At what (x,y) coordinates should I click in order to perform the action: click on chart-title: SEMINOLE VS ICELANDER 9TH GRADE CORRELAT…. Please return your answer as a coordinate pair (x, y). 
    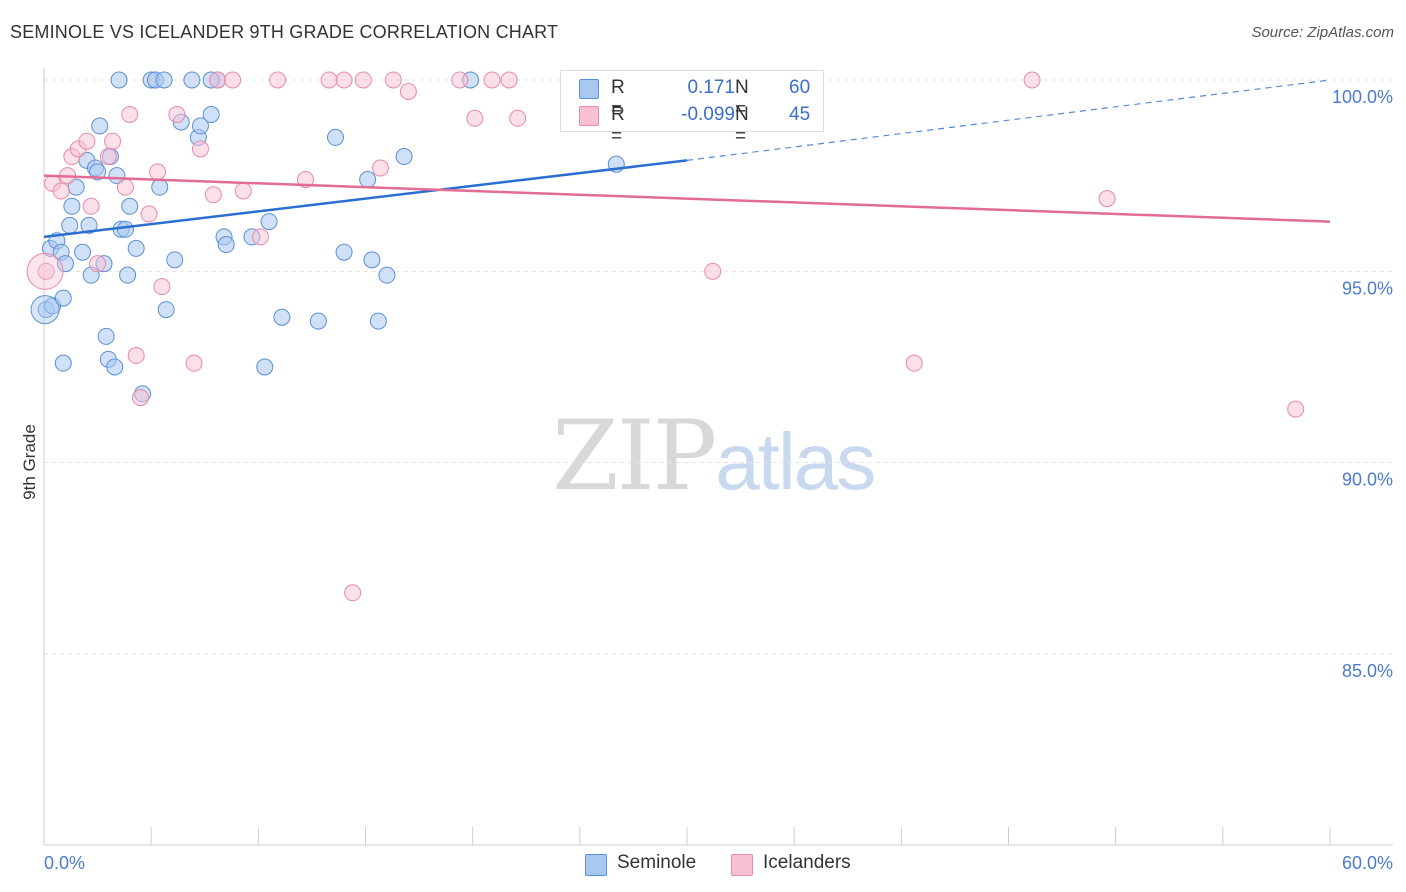
    Looking at the image, I should click on (284, 32).